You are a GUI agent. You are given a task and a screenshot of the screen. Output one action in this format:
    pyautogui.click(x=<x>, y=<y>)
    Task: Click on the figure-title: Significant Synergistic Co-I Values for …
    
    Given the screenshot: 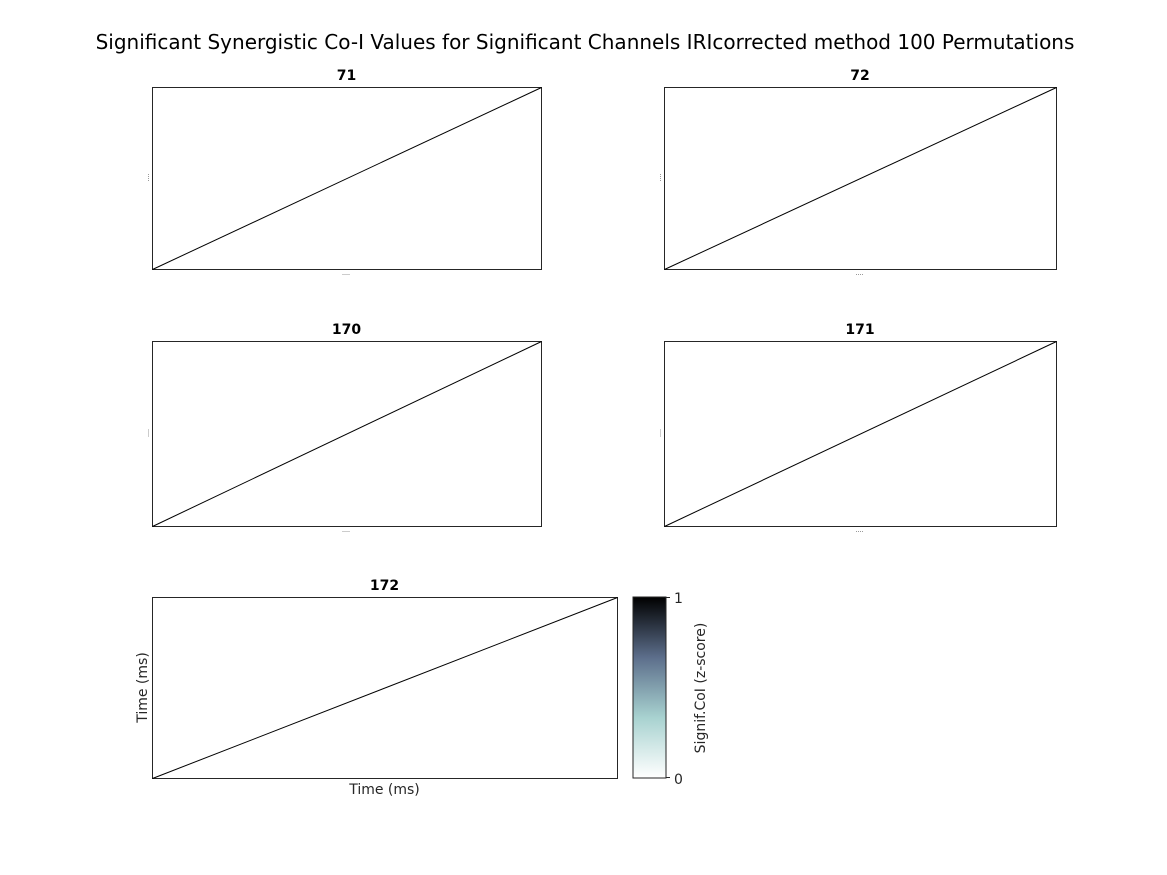 What is the action you would take?
    pyautogui.click(x=585, y=42)
    